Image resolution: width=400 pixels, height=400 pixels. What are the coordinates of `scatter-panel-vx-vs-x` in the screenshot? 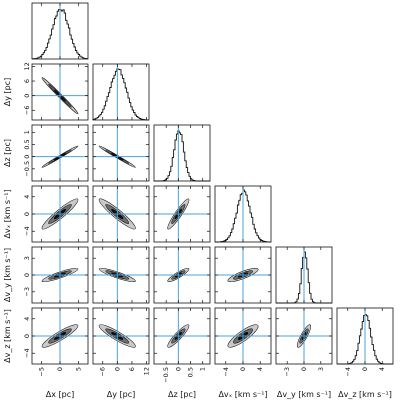 It's located at (60, 214).